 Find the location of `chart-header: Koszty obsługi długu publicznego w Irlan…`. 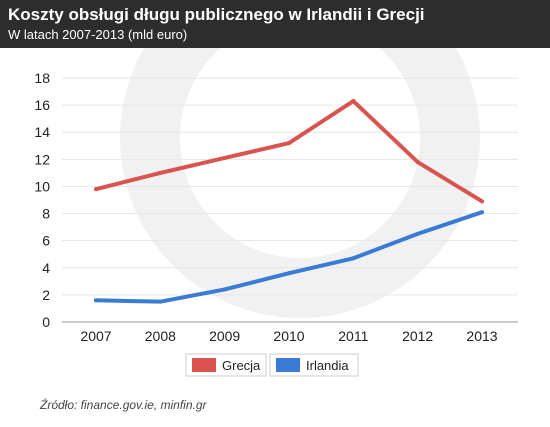

chart-header: Koszty obsługi długu publicznego w Irlan… is located at coordinates (275, 24).